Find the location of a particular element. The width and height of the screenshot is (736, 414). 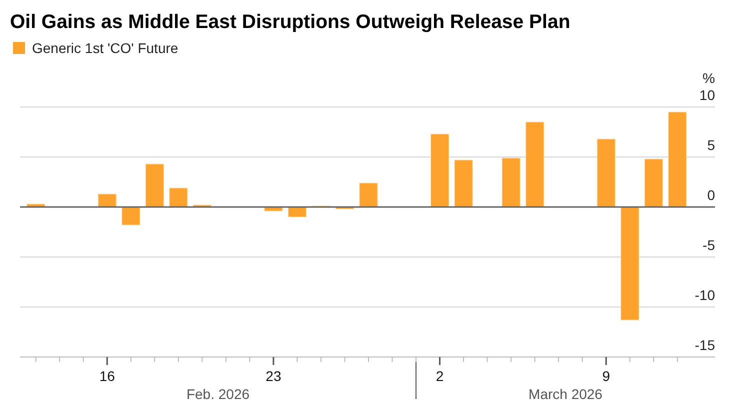

x-tick-label: 9 is located at coordinates (606, 376).